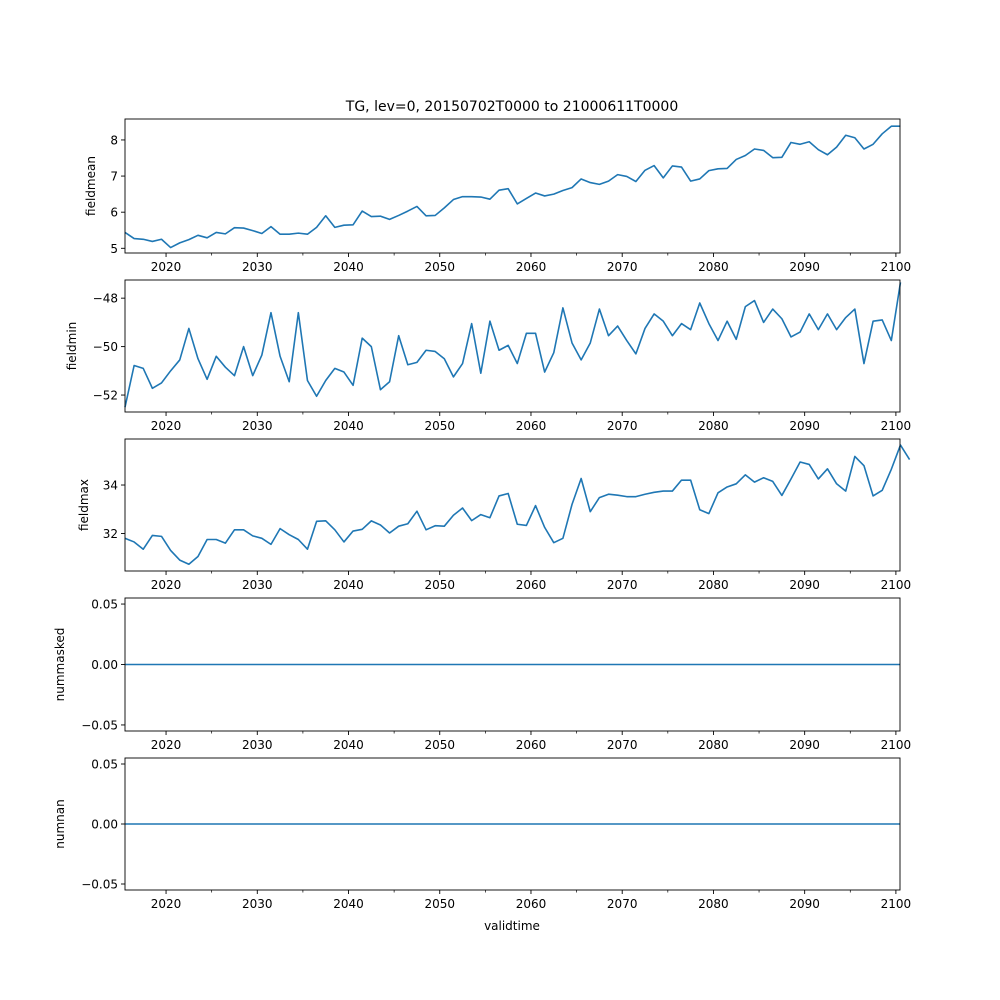 The height and width of the screenshot is (1000, 1000). I want to click on y-tick-label: 8, so click(114, 140).